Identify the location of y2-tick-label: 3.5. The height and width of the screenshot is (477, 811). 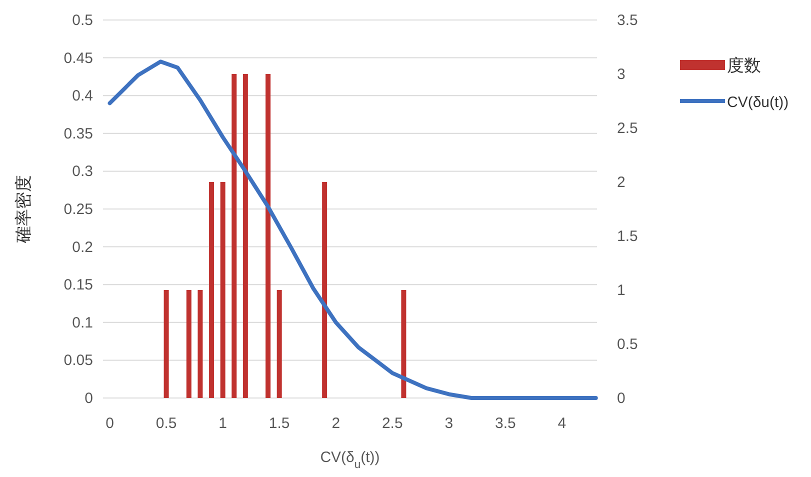
(627, 20).